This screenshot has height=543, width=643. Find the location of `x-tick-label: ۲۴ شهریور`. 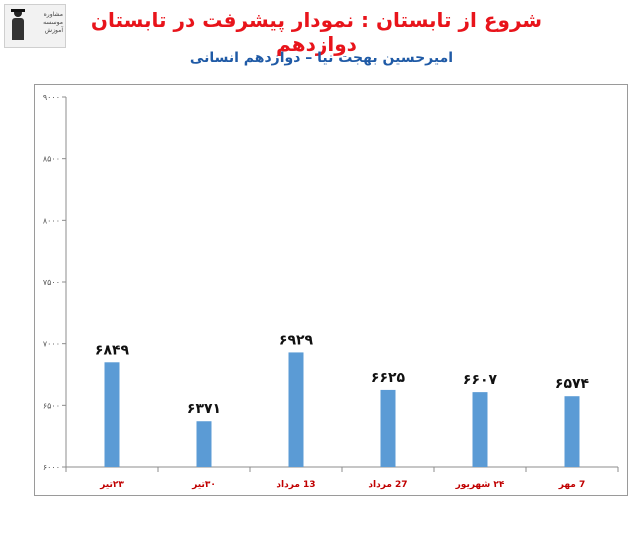

x-tick-label: ۲۴ شهریور is located at coordinates (480, 485).